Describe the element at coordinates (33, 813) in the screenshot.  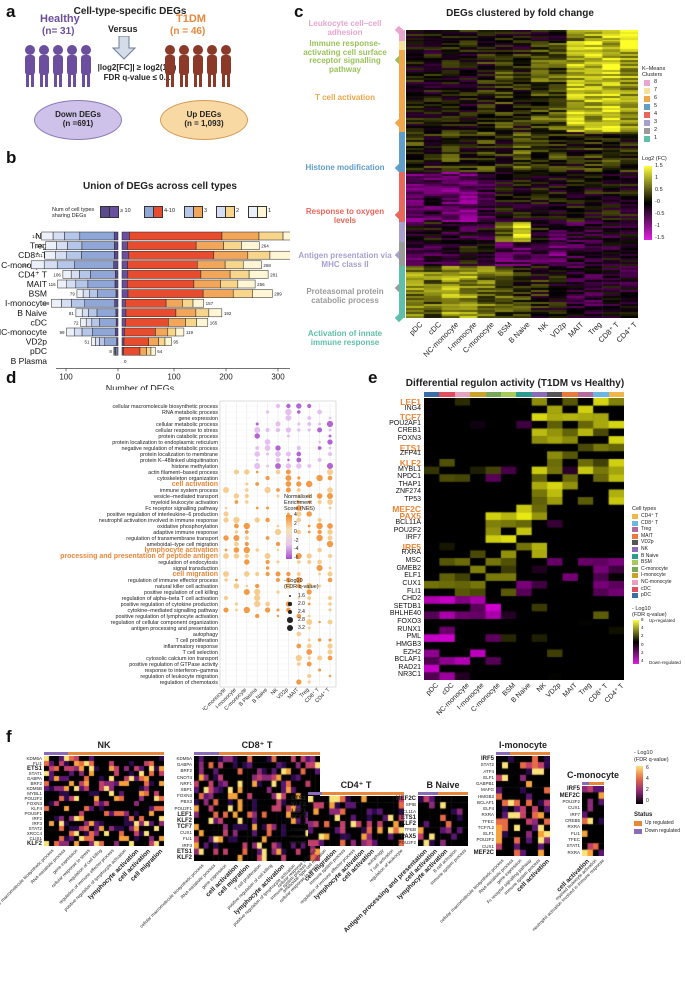
I see `gene-label: POU5F1` at that location.